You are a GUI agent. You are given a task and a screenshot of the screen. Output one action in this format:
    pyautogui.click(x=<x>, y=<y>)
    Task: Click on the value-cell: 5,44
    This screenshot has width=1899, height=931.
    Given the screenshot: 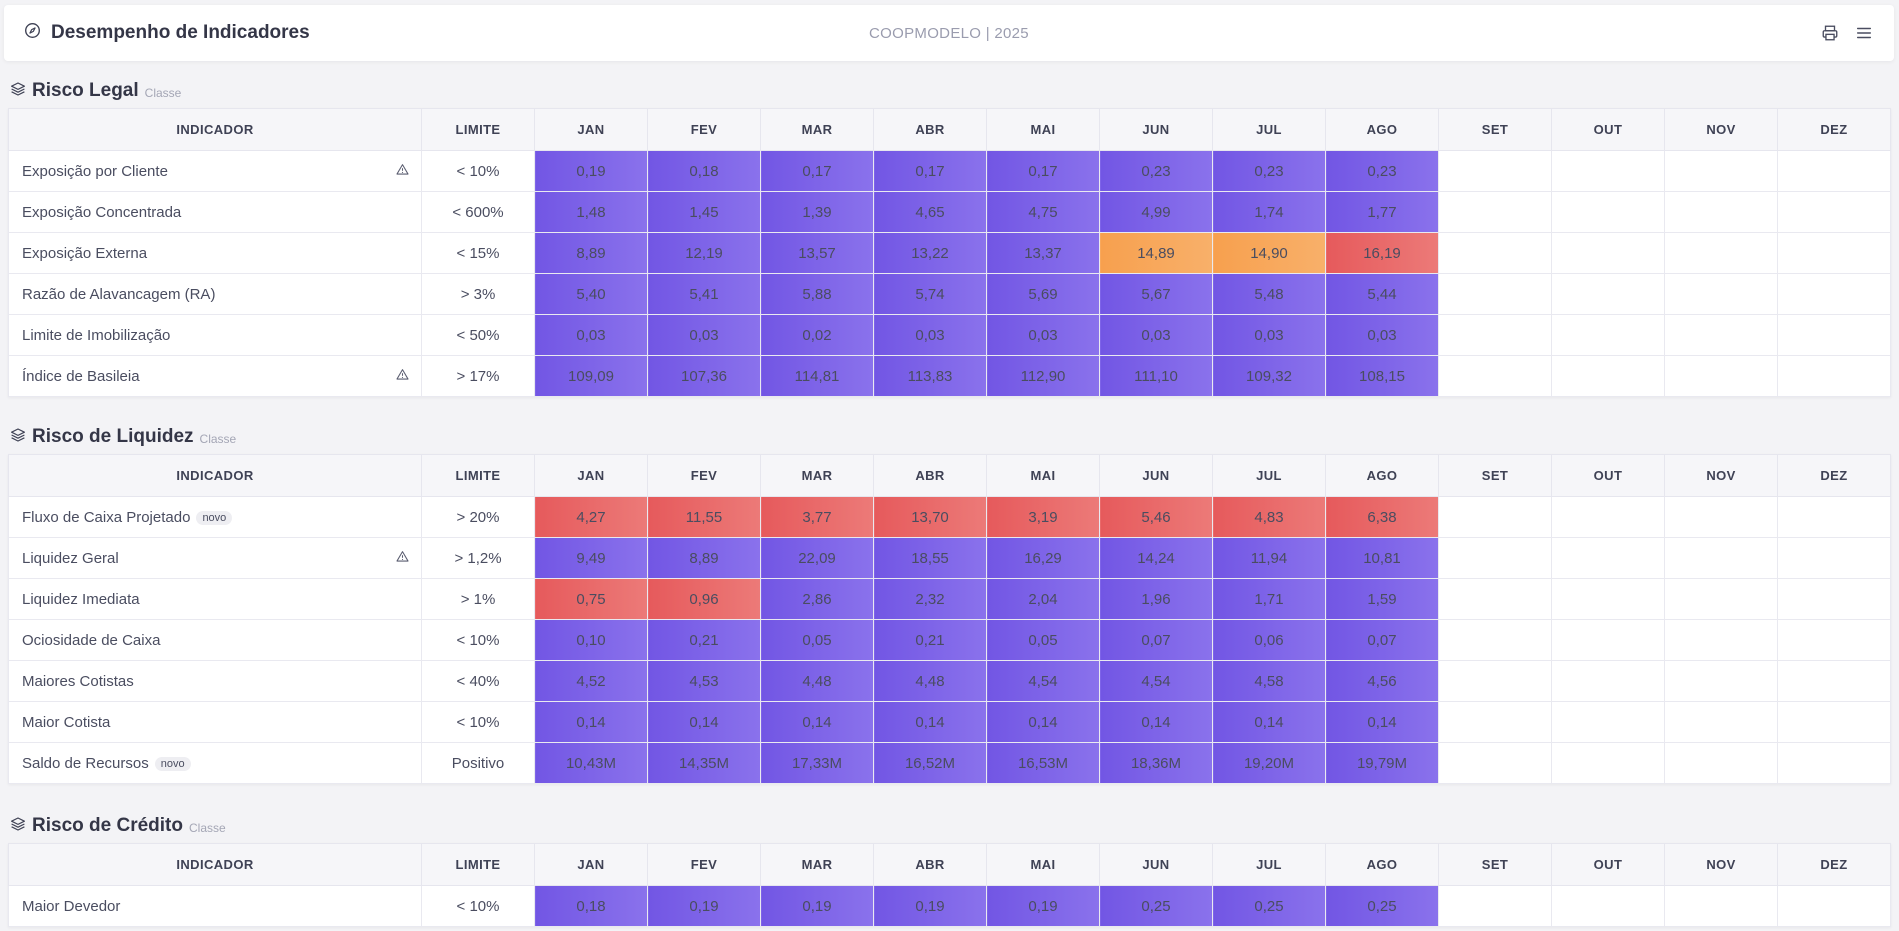 What is the action you would take?
    pyautogui.click(x=1382, y=294)
    